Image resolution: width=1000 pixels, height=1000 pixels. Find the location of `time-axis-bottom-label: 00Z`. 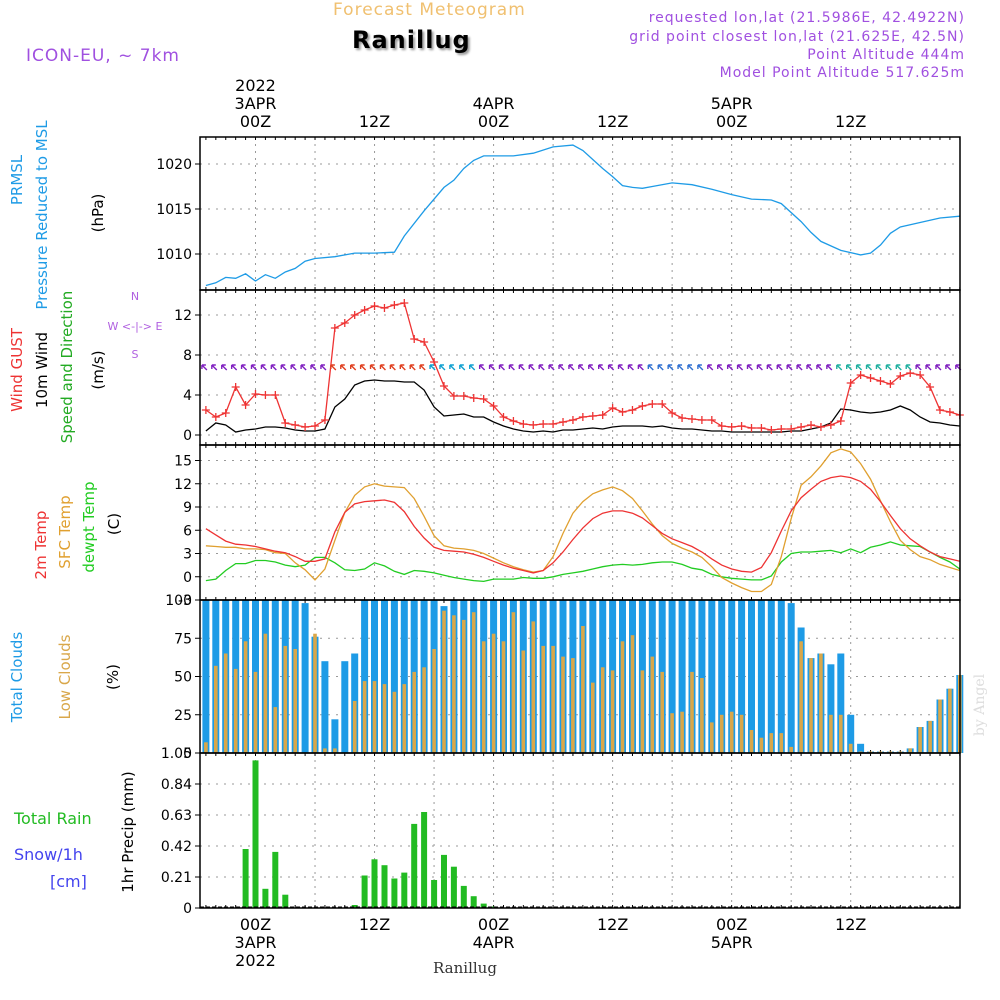

time-axis-bottom-label: 00Z is located at coordinates (731, 924).